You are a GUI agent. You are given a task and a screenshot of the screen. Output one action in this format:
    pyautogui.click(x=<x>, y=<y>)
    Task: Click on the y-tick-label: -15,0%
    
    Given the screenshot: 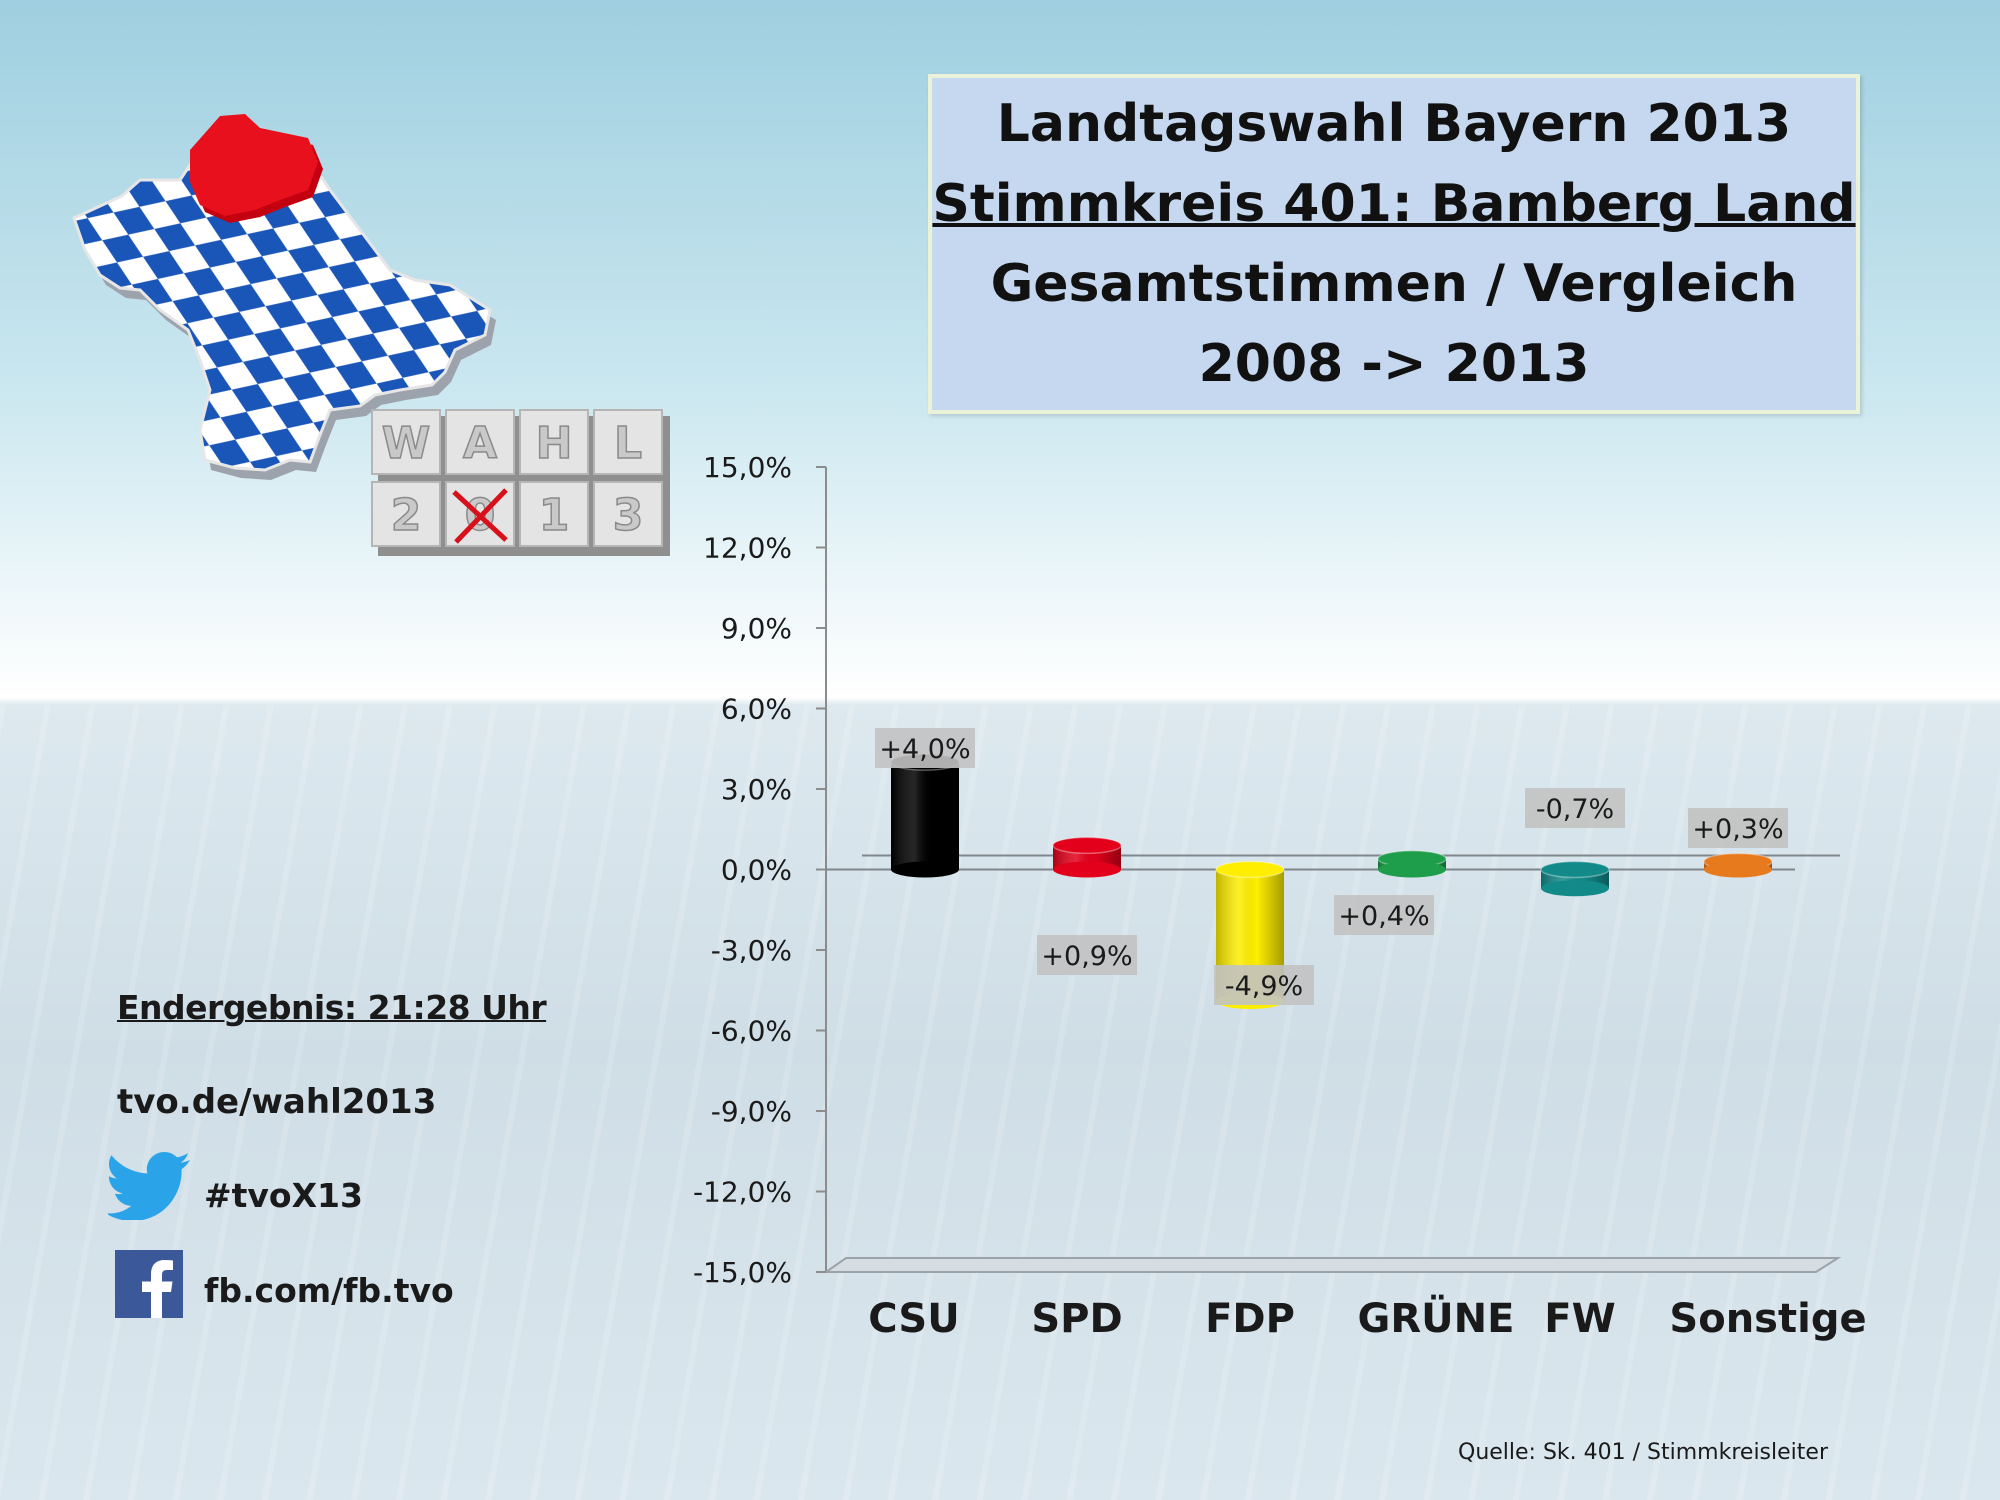 What is the action you would take?
    pyautogui.click(x=742, y=1272)
    